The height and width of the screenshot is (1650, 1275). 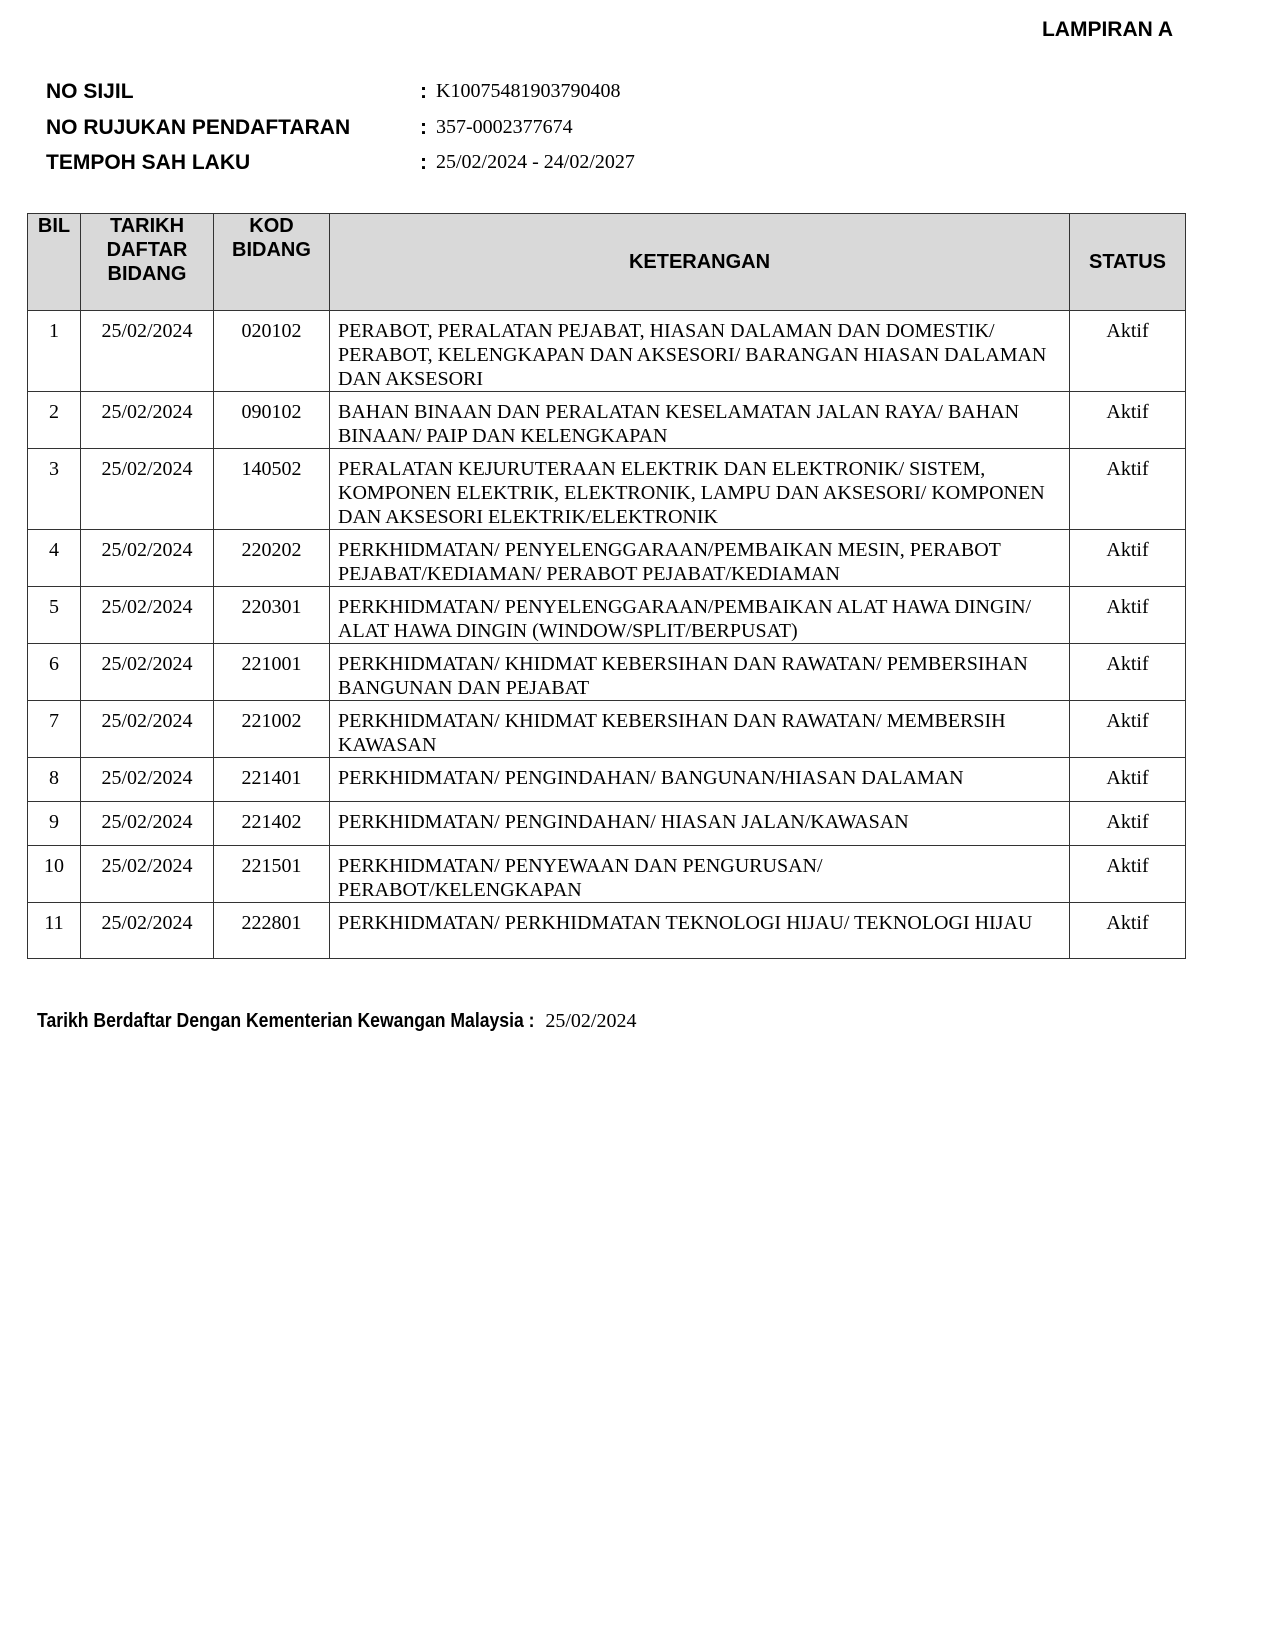 I want to click on cell-bil: 4, so click(x=54, y=558).